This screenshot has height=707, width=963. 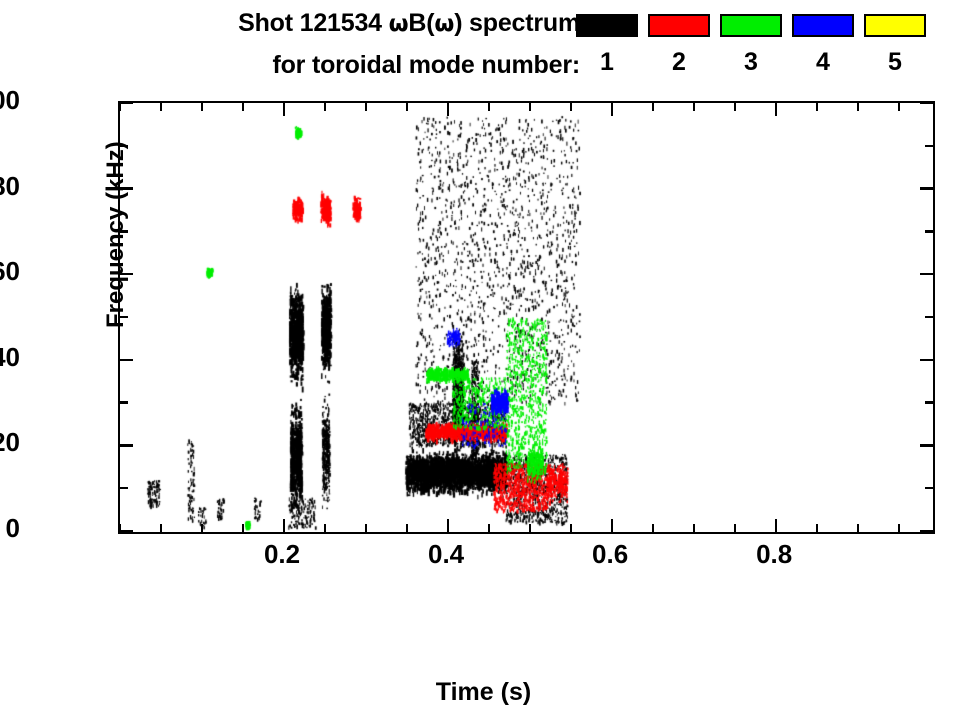 What do you see at coordinates (735, 107) in the screenshot?
I see `x-tick-top-minor-0.75` at bounding box center [735, 107].